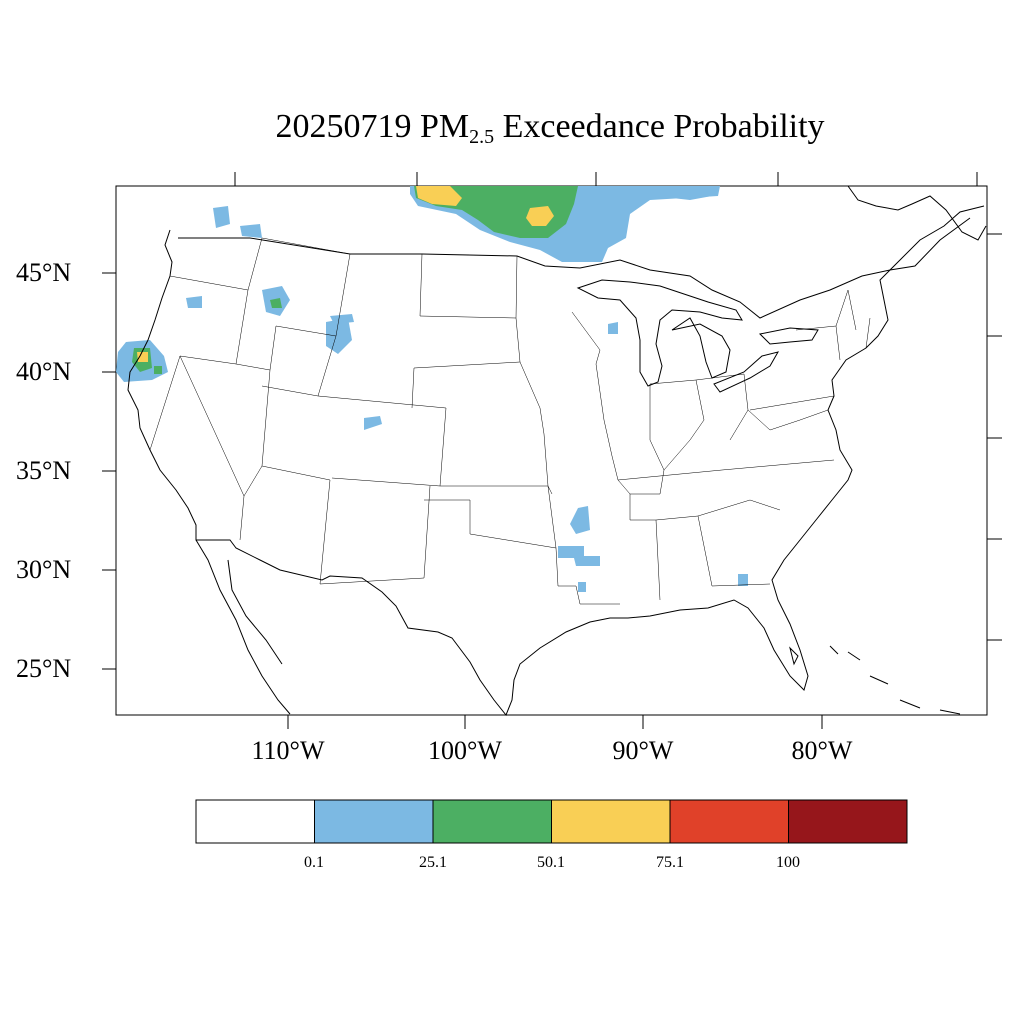 Image resolution: width=1024 pixels, height=1024 pixels. I want to click on prob-blue-wy, so click(339, 336).